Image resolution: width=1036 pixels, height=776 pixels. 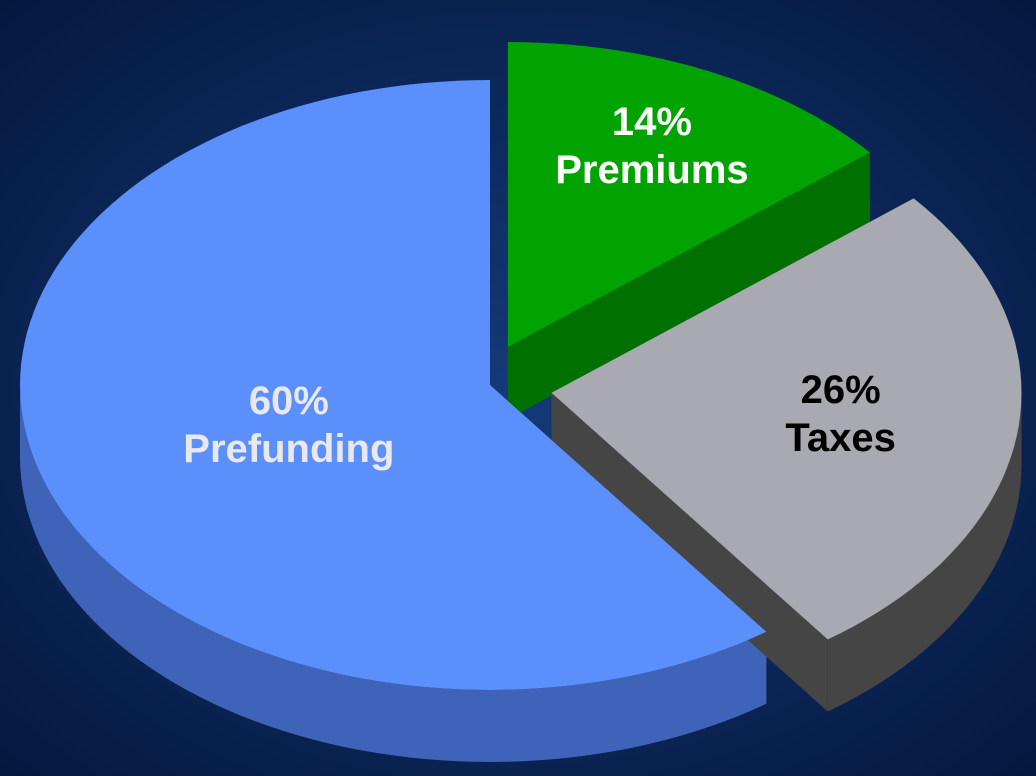 What do you see at coordinates (841, 390) in the screenshot?
I see `slice-value-label: 26%` at bounding box center [841, 390].